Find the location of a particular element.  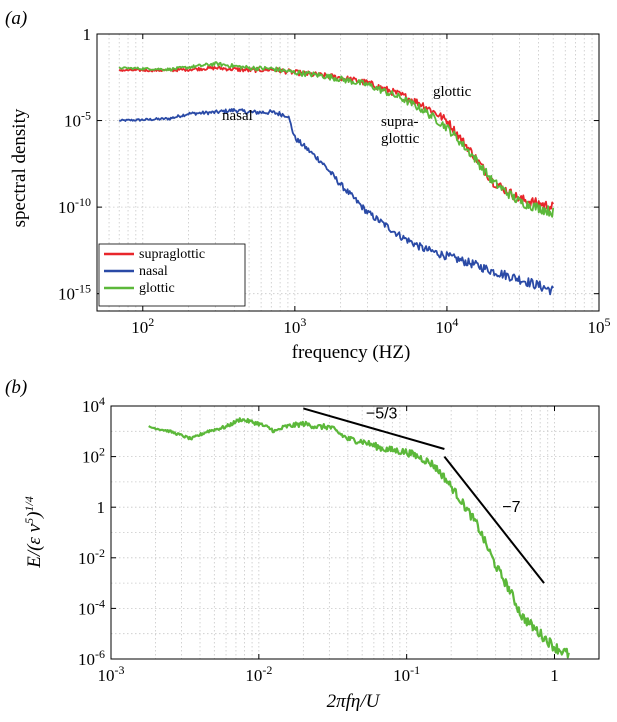

panel-b-y-tick-label: 10² is located at coordinates (93, 456).